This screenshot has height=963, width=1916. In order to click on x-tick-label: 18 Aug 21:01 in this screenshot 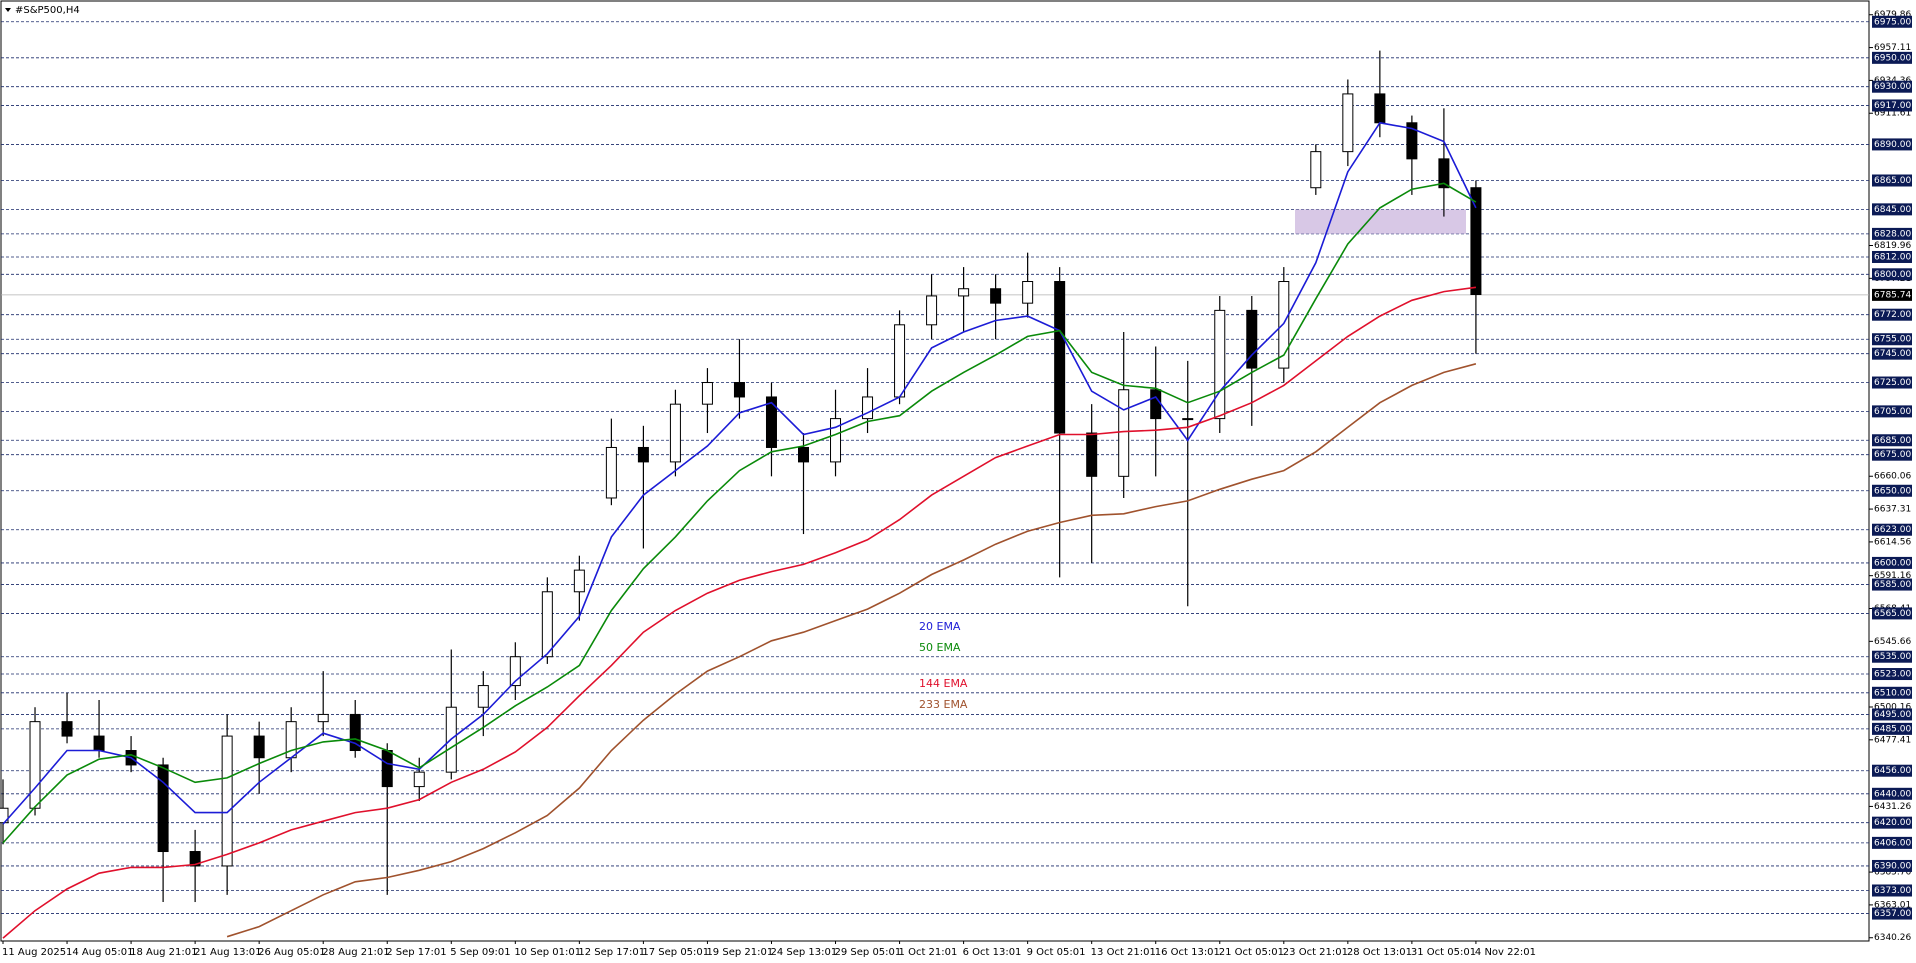, I will do `click(163, 952)`.